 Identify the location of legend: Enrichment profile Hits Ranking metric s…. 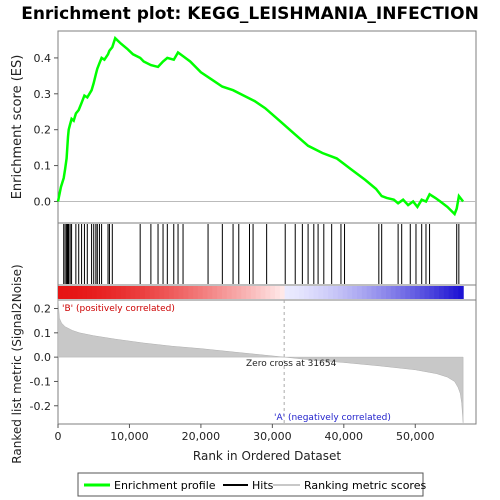
(251, 484).